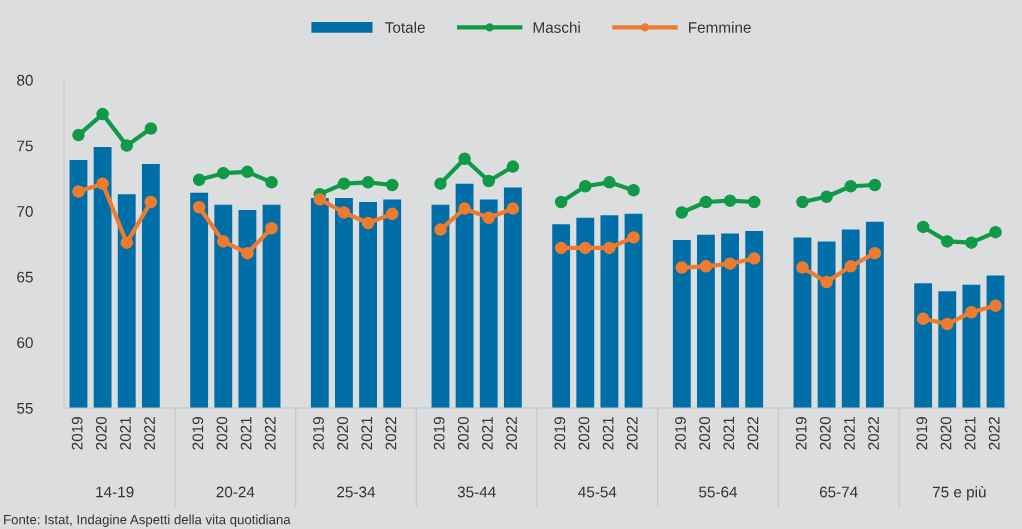 This screenshot has width=1022, height=529. Describe the element at coordinates (356, 492) in the screenshot. I see `text: 25-34` at that location.